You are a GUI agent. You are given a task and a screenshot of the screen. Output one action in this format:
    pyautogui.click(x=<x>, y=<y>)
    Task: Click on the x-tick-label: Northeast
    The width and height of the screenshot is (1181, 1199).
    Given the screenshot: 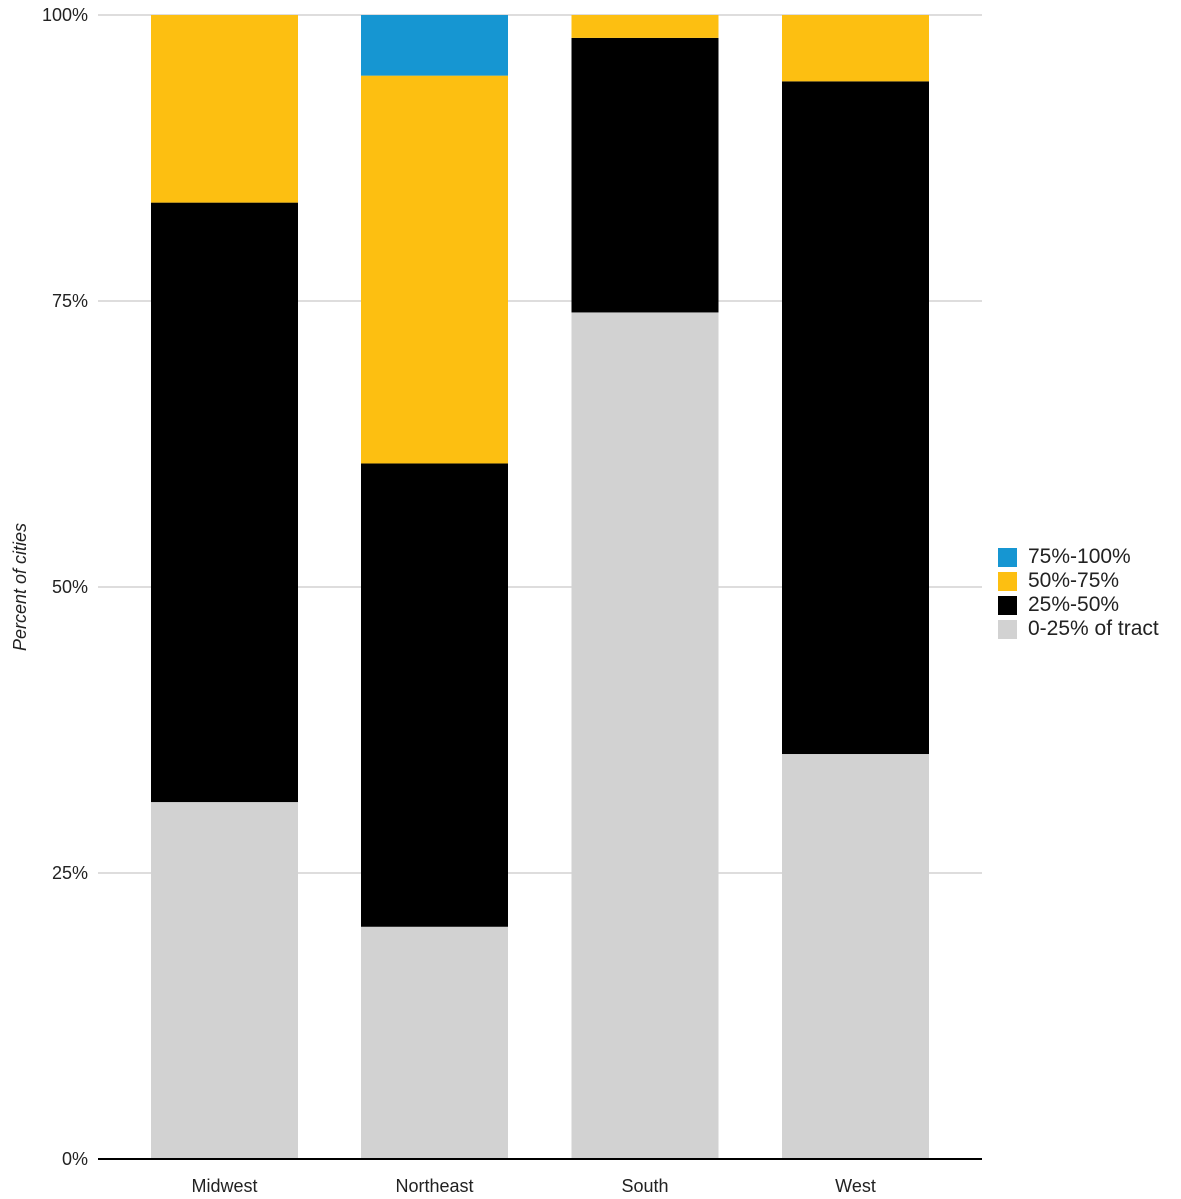 What is the action you would take?
    pyautogui.click(x=434, y=1186)
    